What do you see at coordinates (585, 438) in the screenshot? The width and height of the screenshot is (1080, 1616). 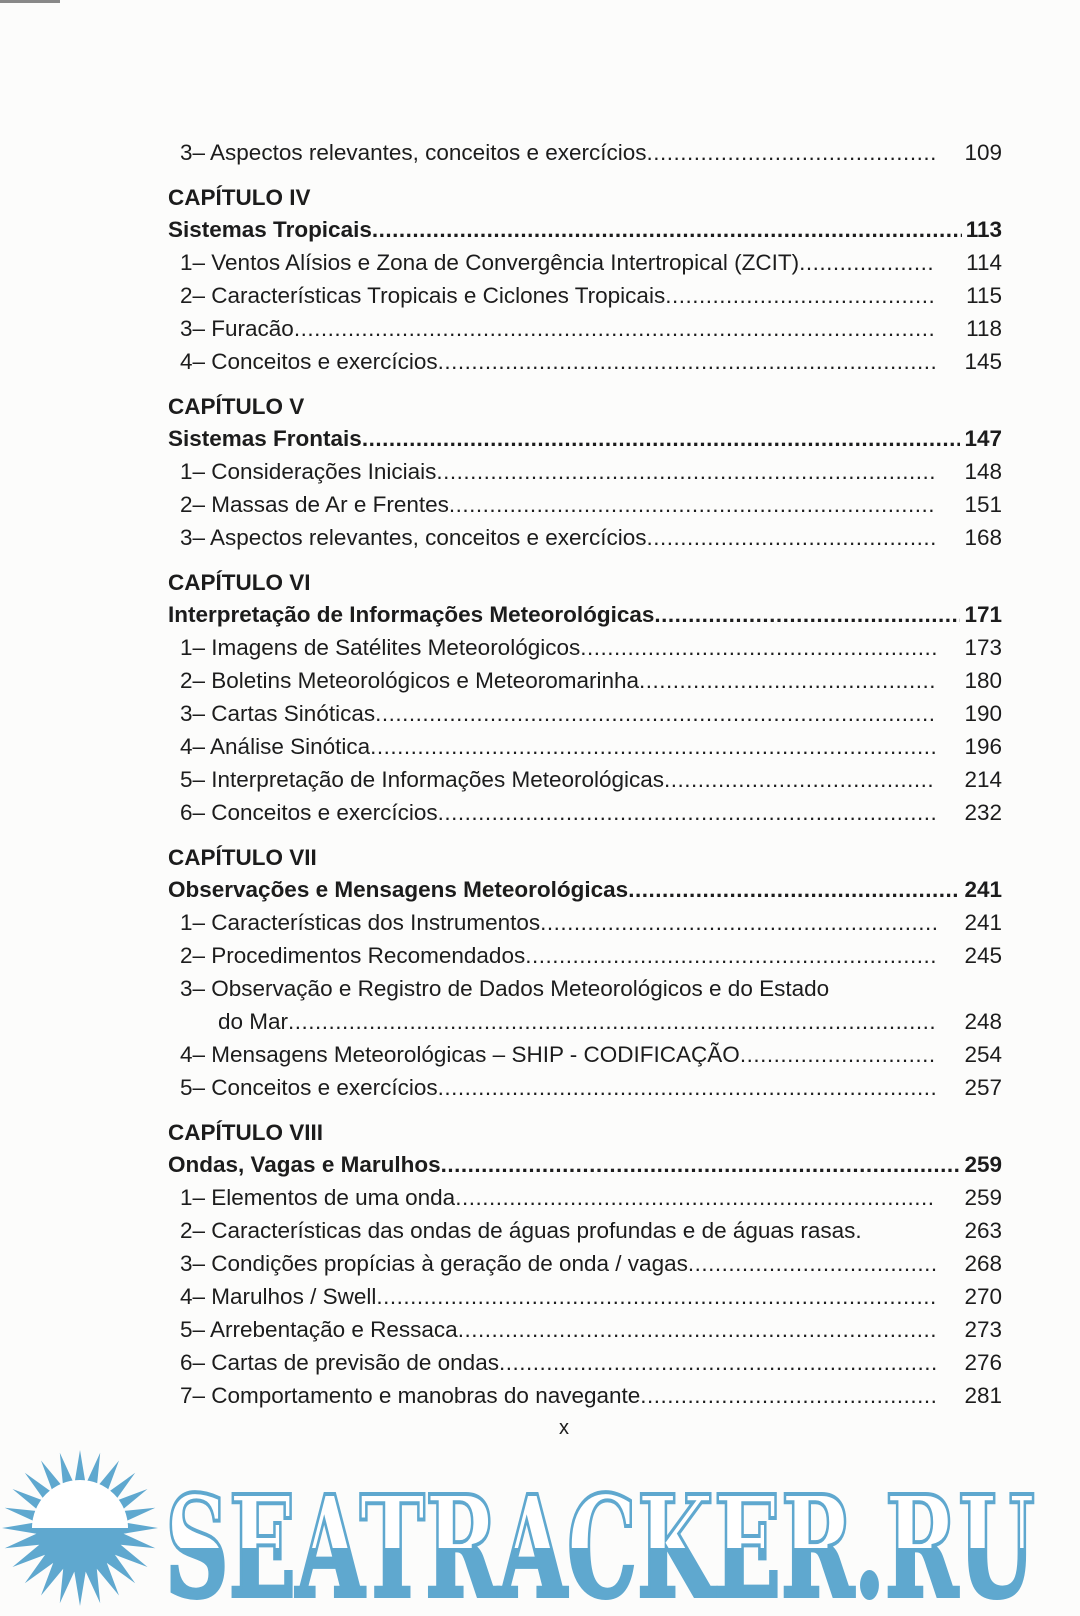 I see `chapter-heading-entry: Sistemas Frontais 147` at bounding box center [585, 438].